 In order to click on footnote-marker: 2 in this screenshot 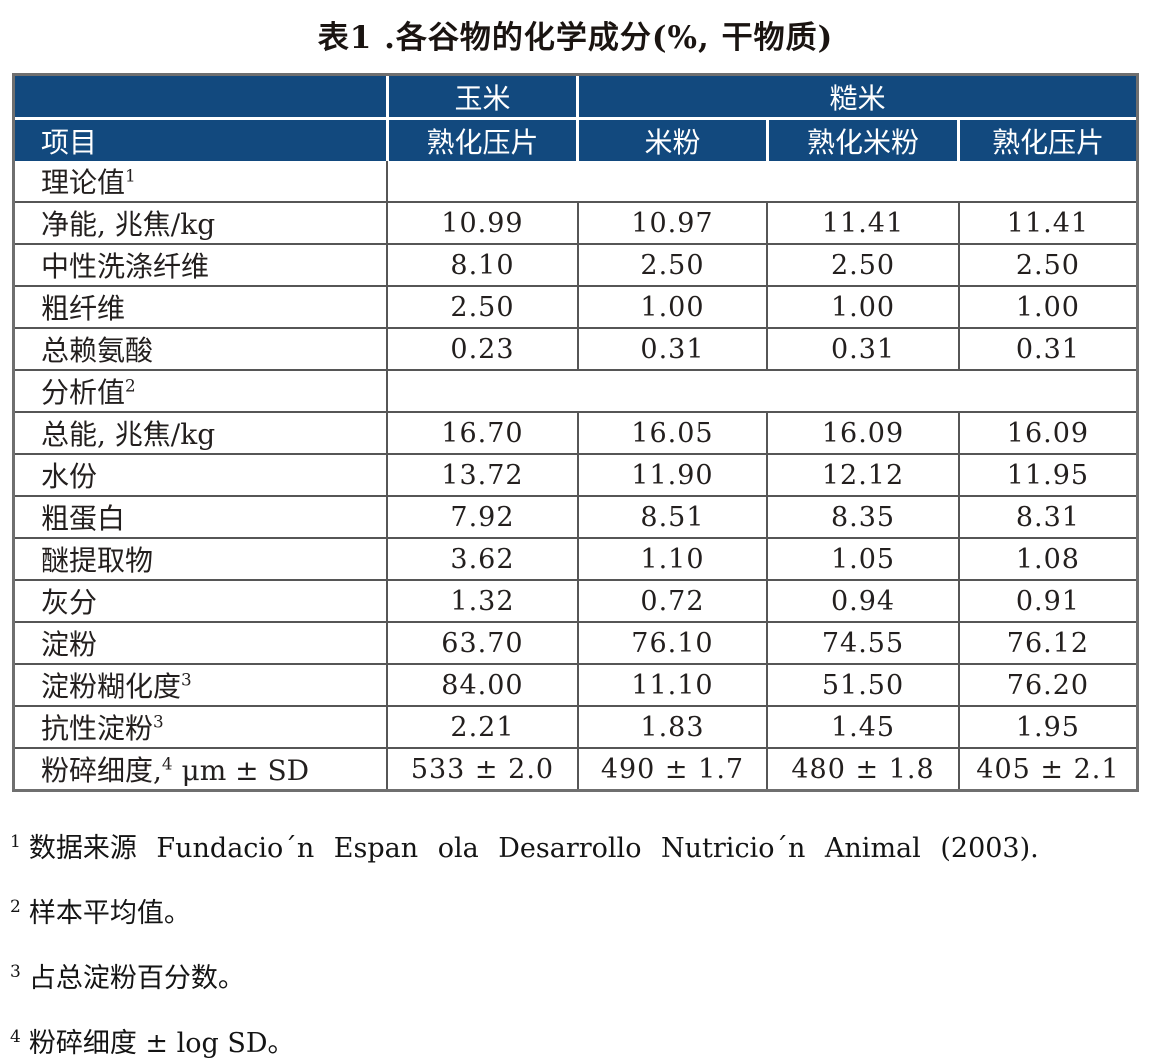, I will do `click(15, 907)`.